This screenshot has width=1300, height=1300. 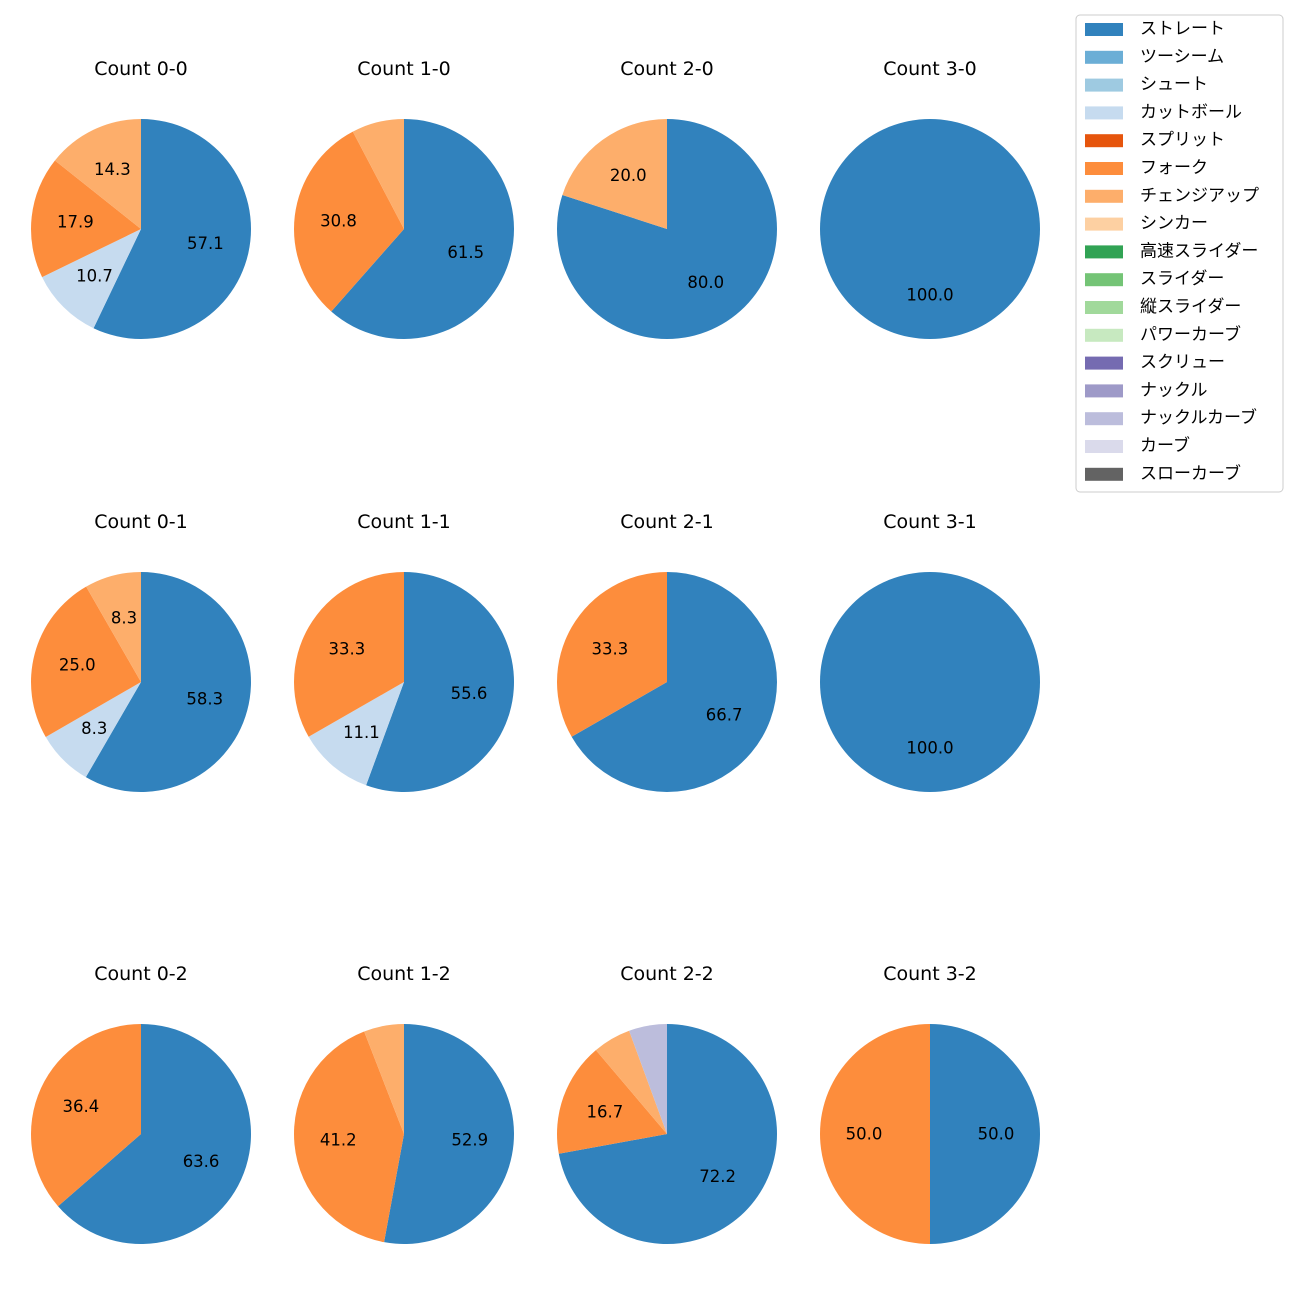 What do you see at coordinates (404, 69) in the screenshot?
I see `pie-title: Count 1-0` at bounding box center [404, 69].